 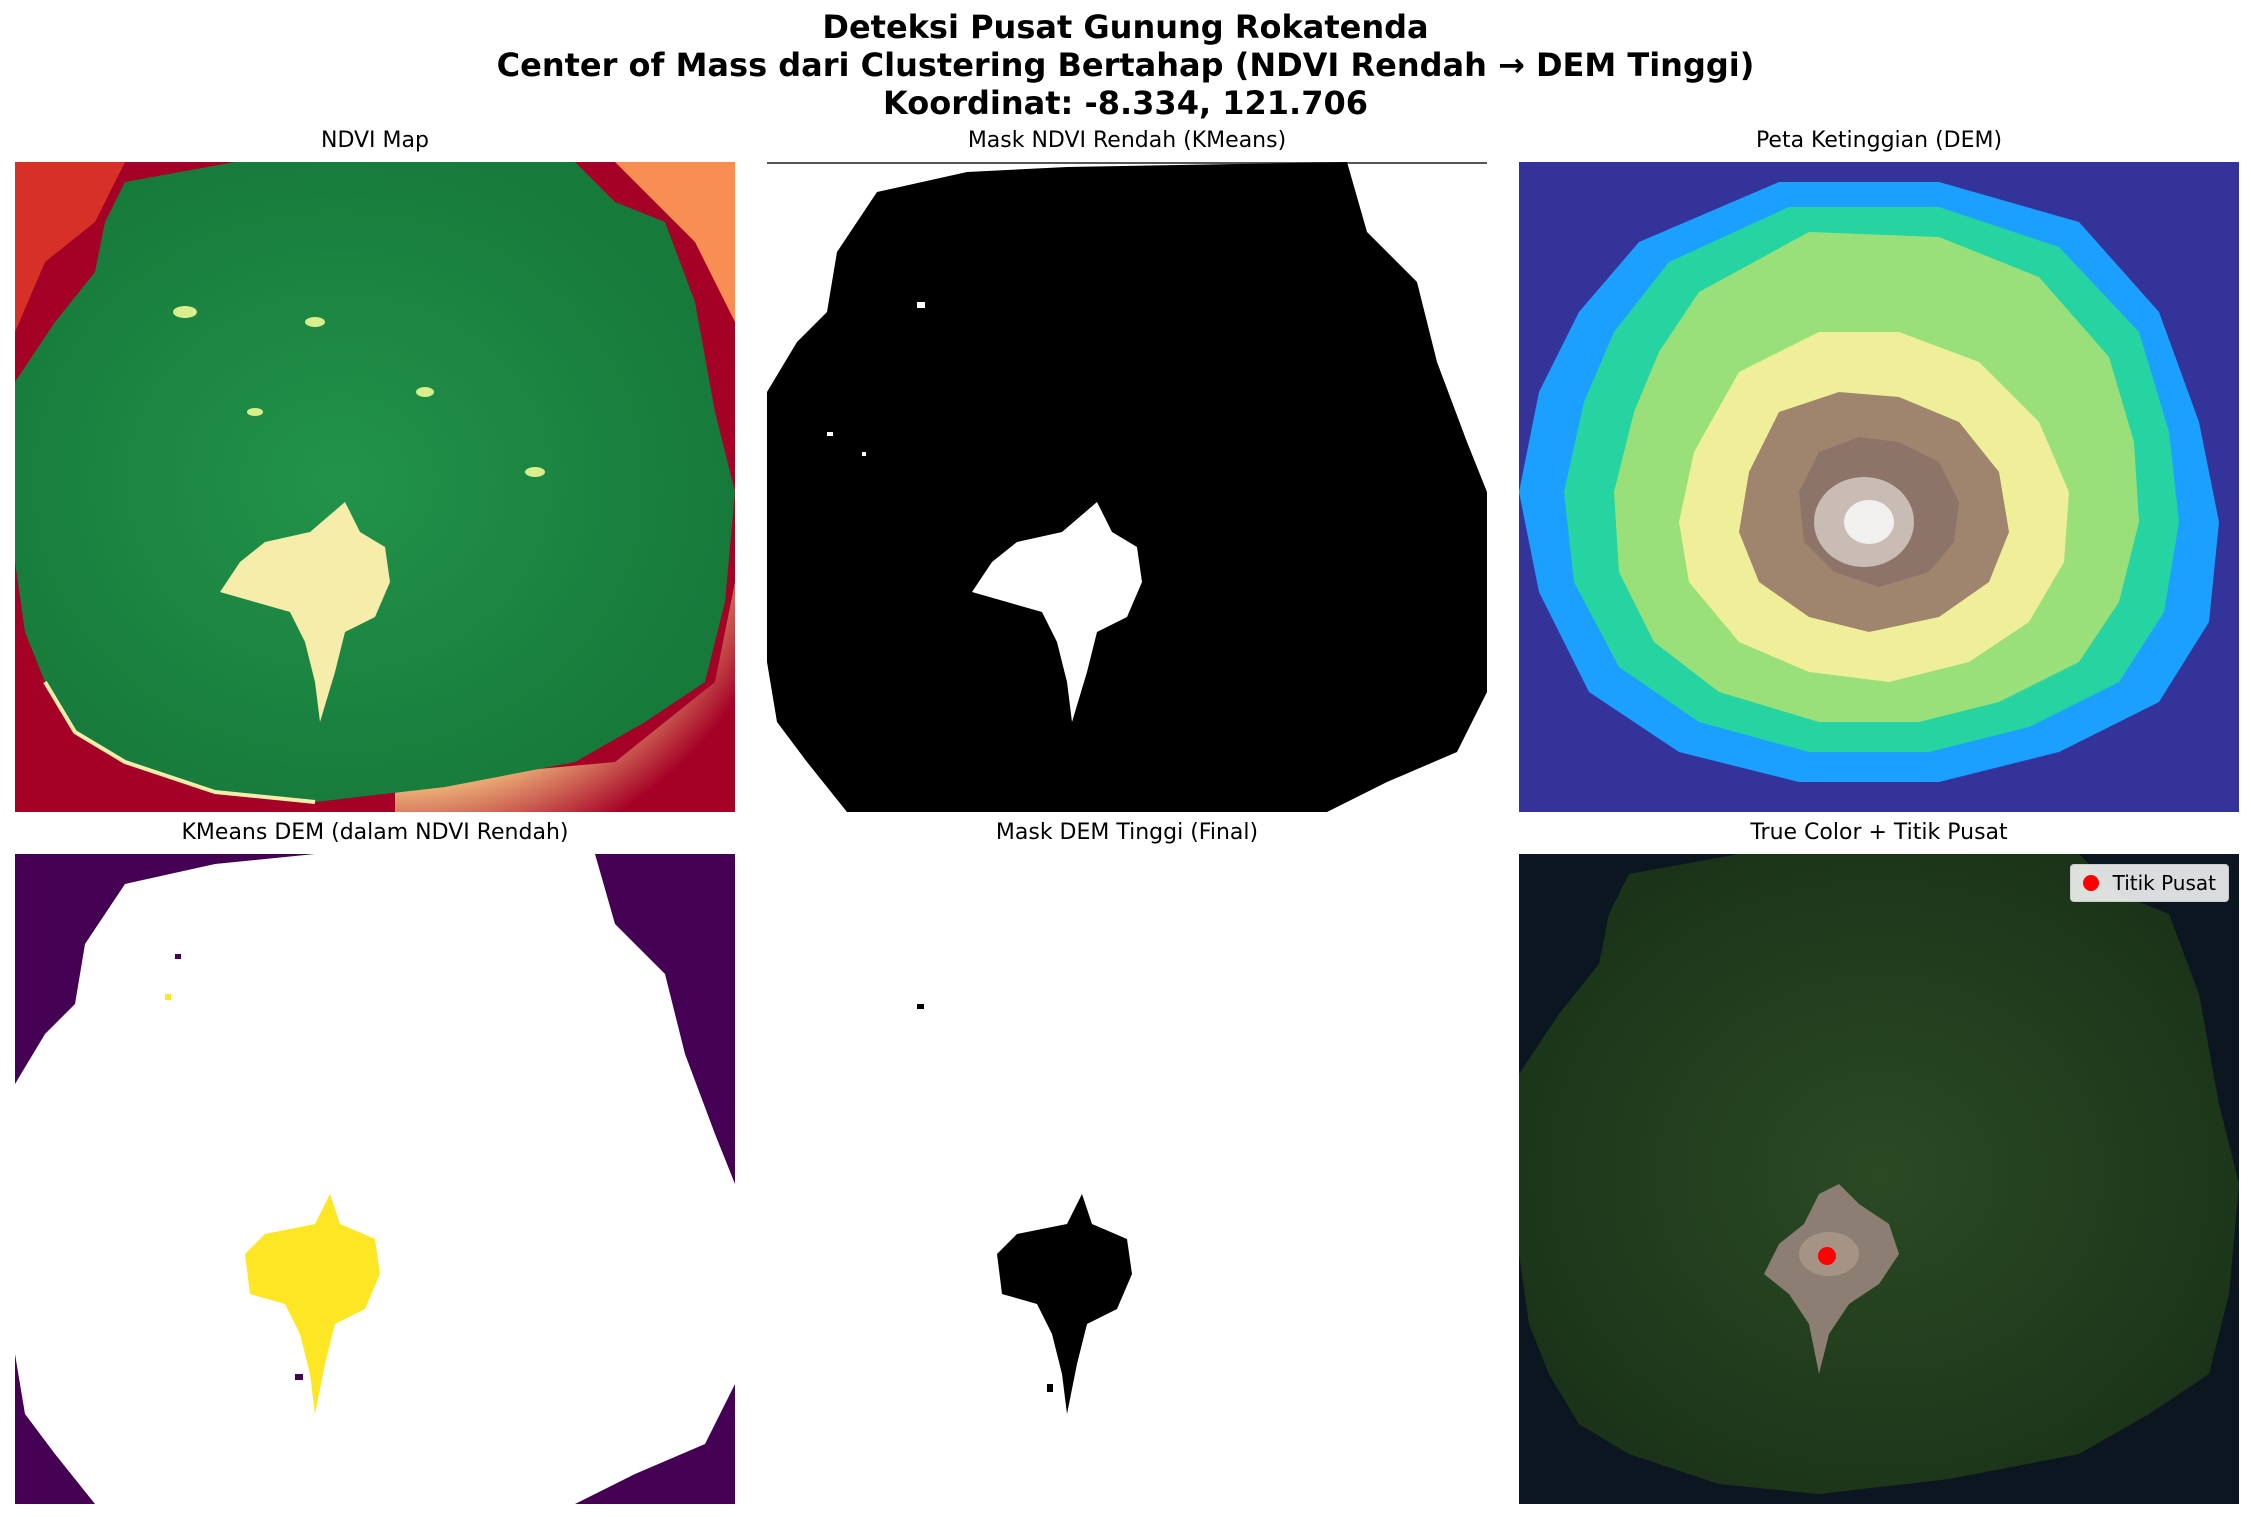 What do you see at coordinates (1127, 1179) in the screenshot?
I see `mask-dem-image` at bounding box center [1127, 1179].